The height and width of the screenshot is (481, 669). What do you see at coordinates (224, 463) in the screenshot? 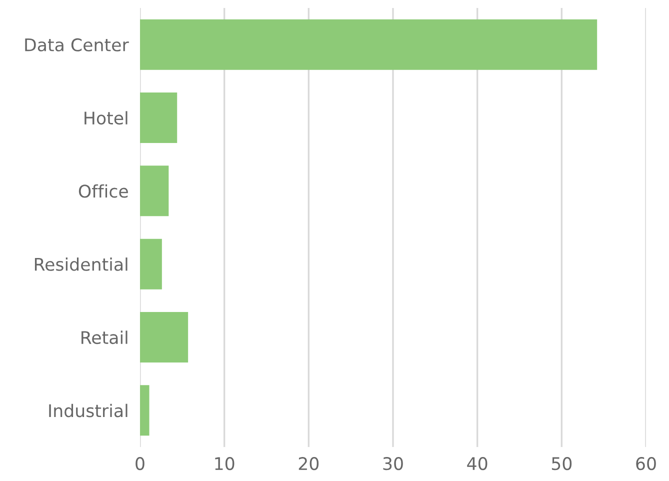
I see `x-tick-label: 10` at bounding box center [224, 463].